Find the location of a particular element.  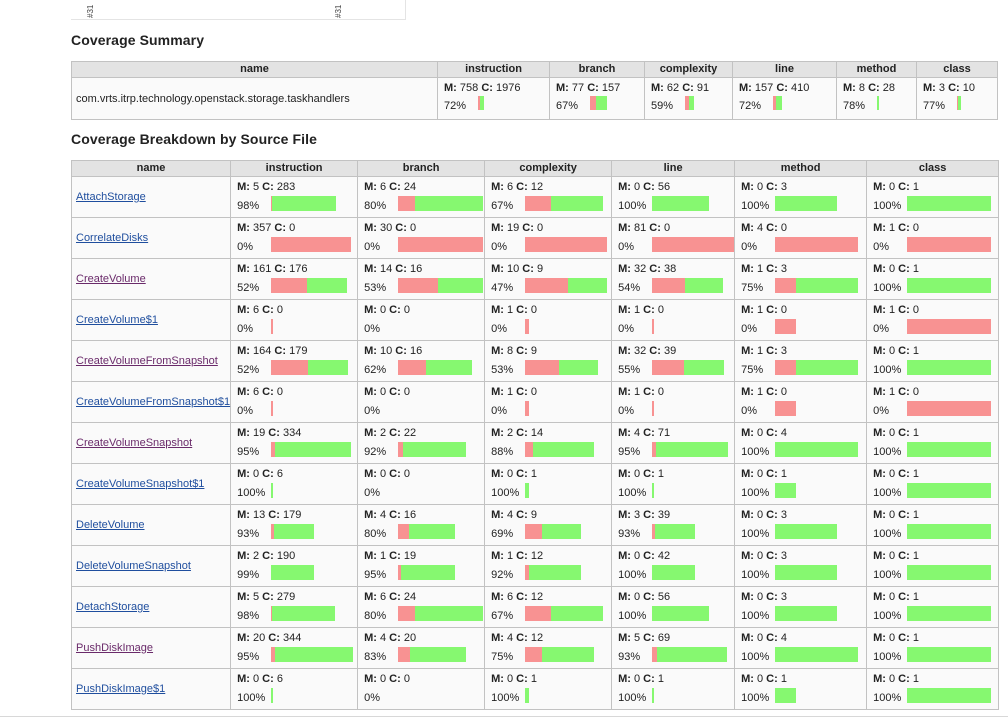

instruction-cell: M: 20 C: 344 95% is located at coordinates (294, 648).